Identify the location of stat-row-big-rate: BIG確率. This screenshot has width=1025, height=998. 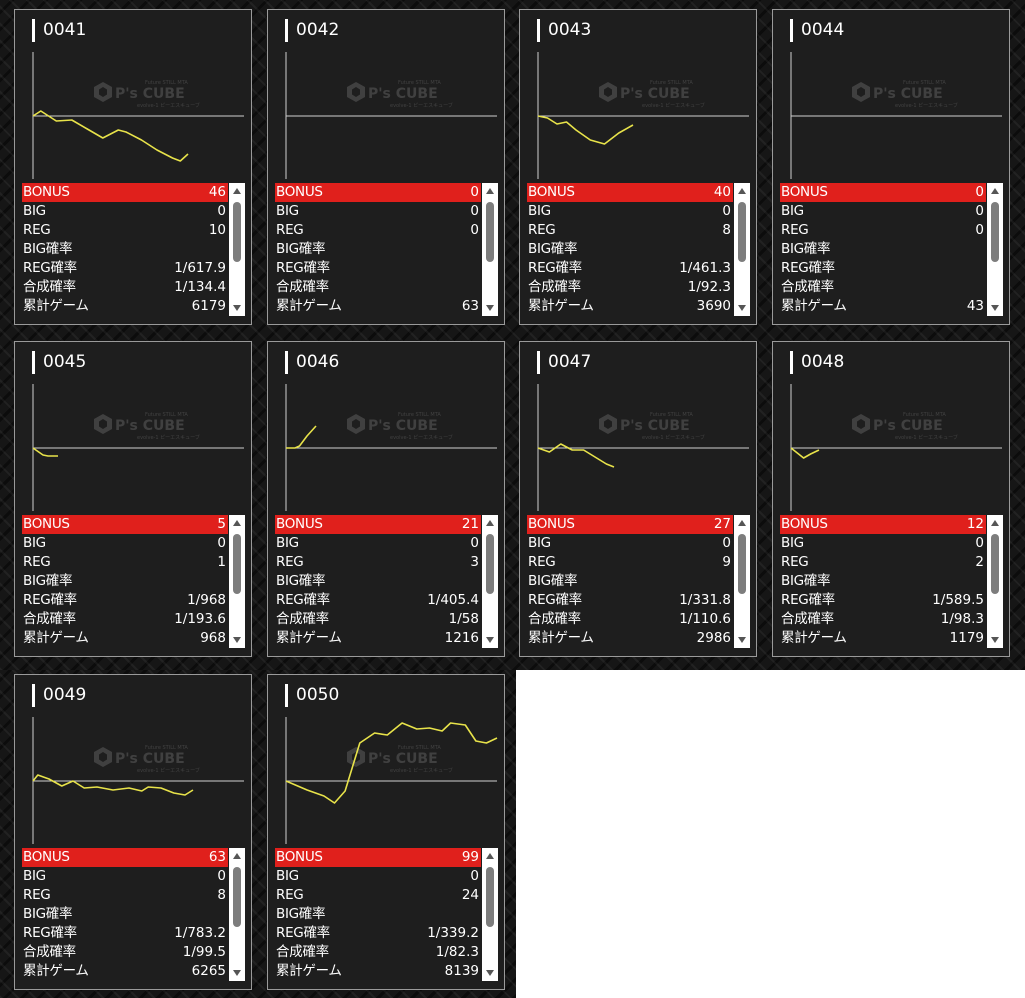
(125, 914).